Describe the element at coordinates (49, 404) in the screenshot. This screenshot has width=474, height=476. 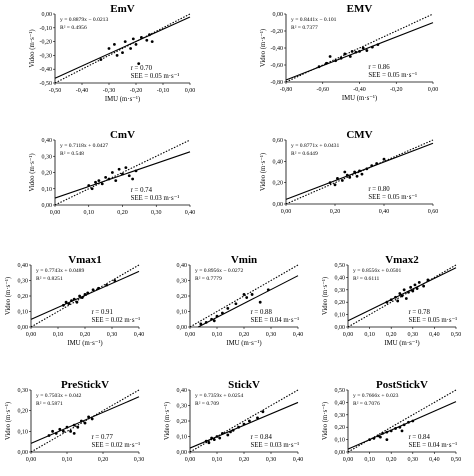
I see `r-squared-label: R² = 0.5871` at that location.